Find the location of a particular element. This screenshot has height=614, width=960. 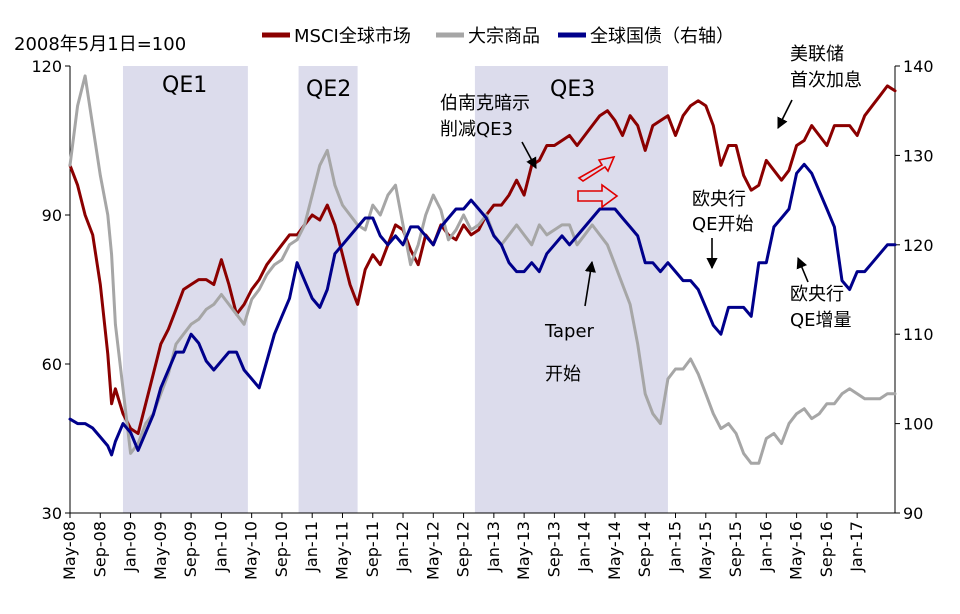

annotation-ecb-start-line2: QE开始 is located at coordinates (723, 224).